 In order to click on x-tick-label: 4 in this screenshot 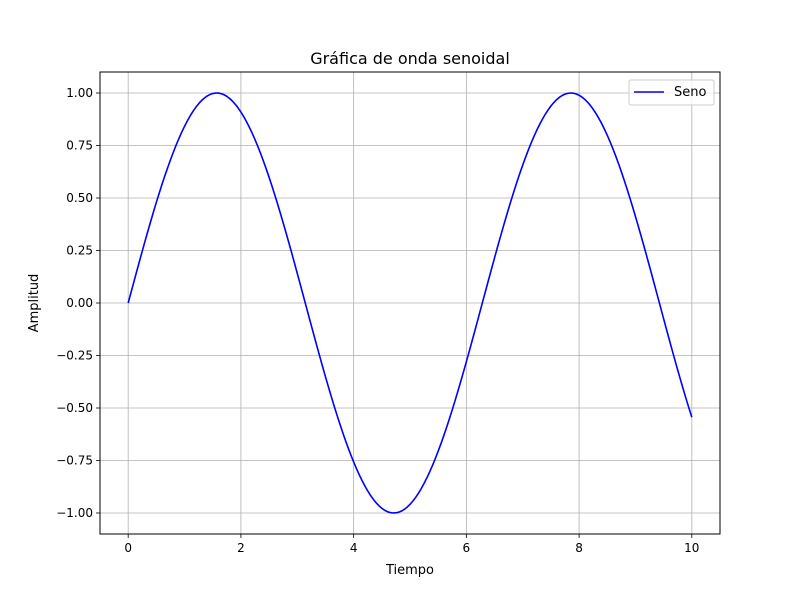, I will do `click(354, 548)`.